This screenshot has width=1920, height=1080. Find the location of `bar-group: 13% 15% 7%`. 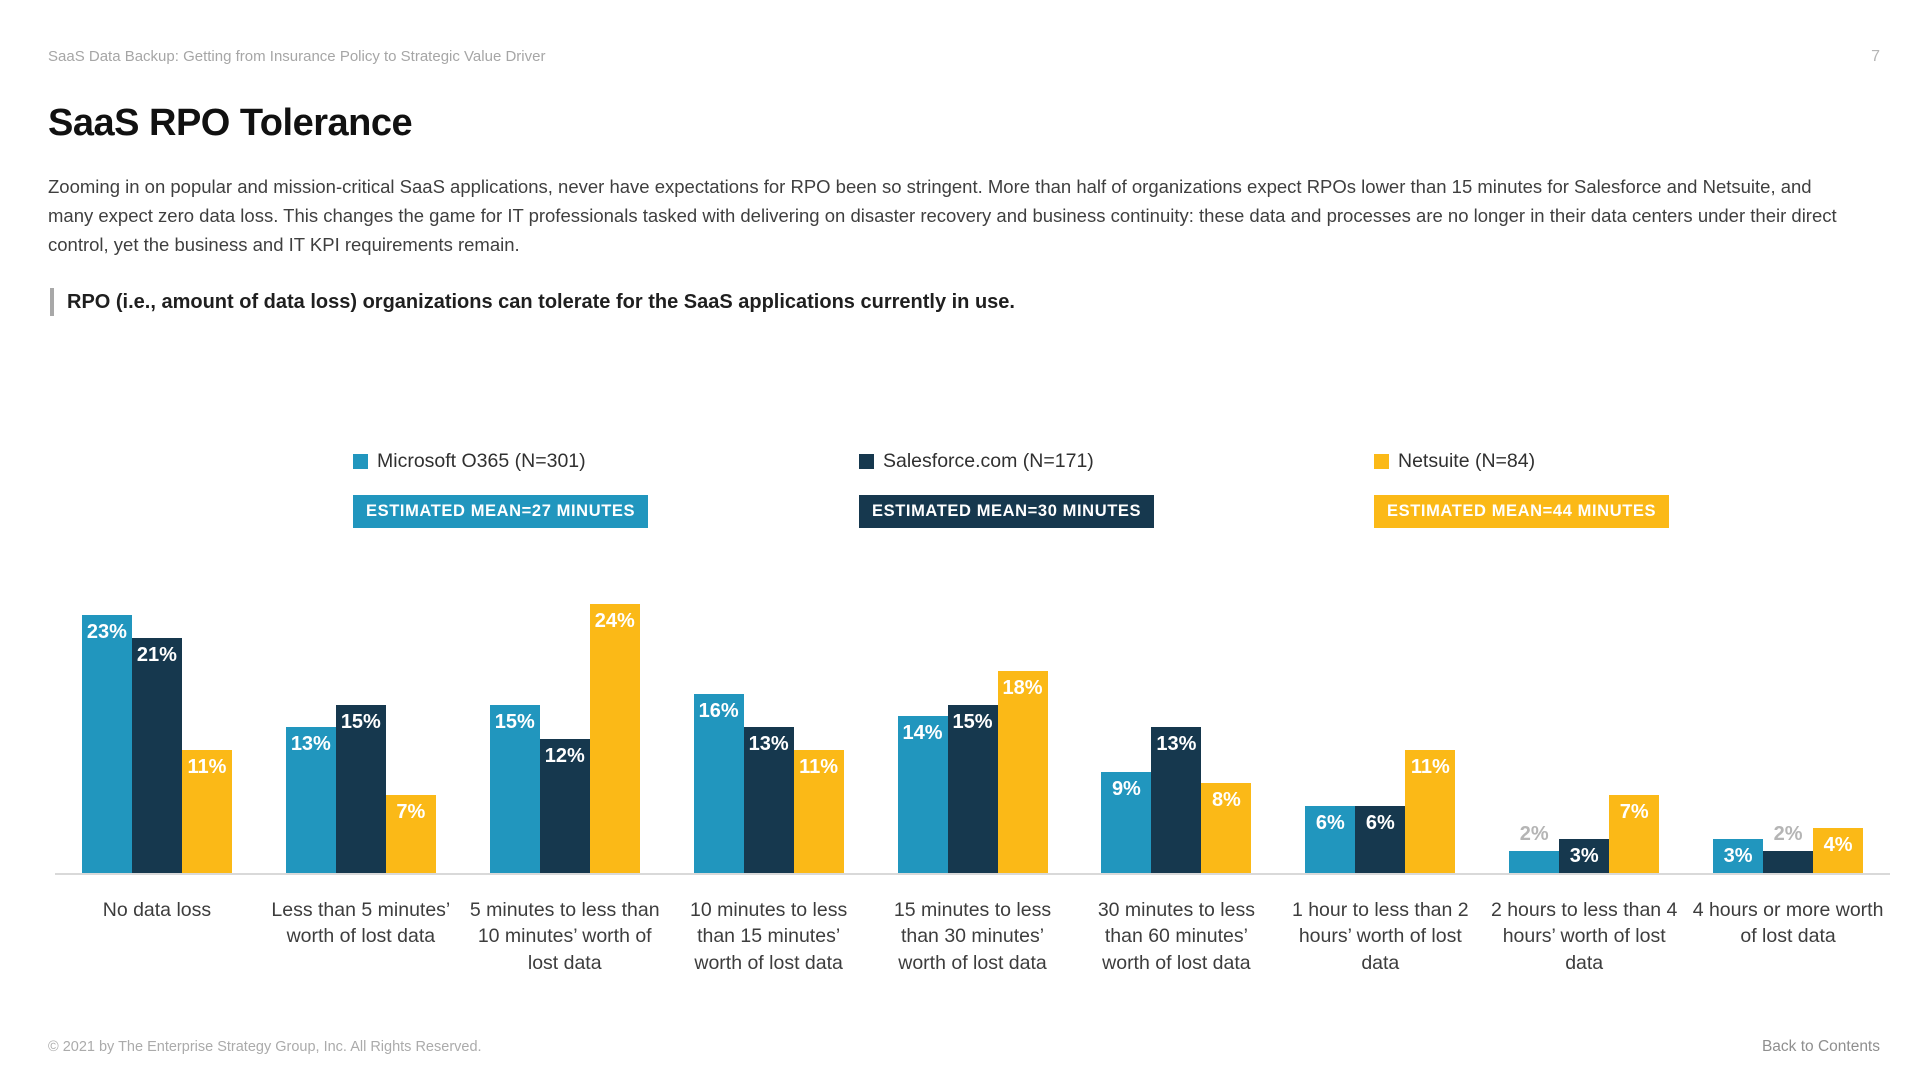

bar-group: 13% 15% 7% is located at coordinates (361, 733).